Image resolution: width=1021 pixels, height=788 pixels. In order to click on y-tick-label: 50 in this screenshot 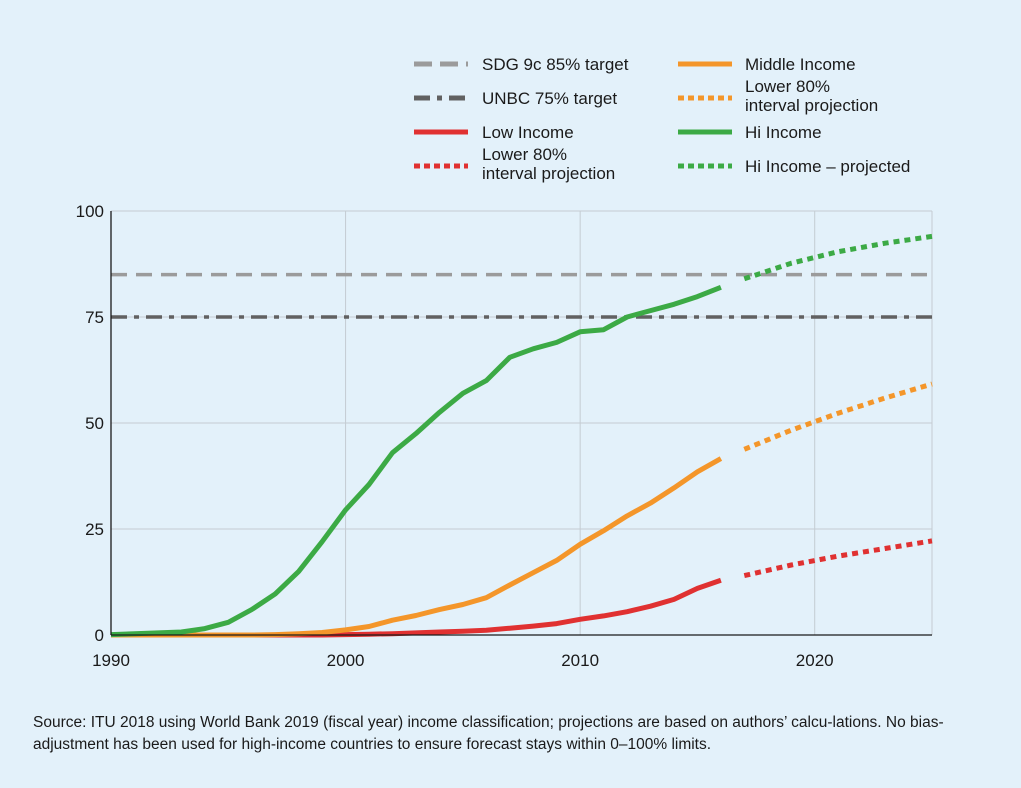, I will do `click(94, 423)`.